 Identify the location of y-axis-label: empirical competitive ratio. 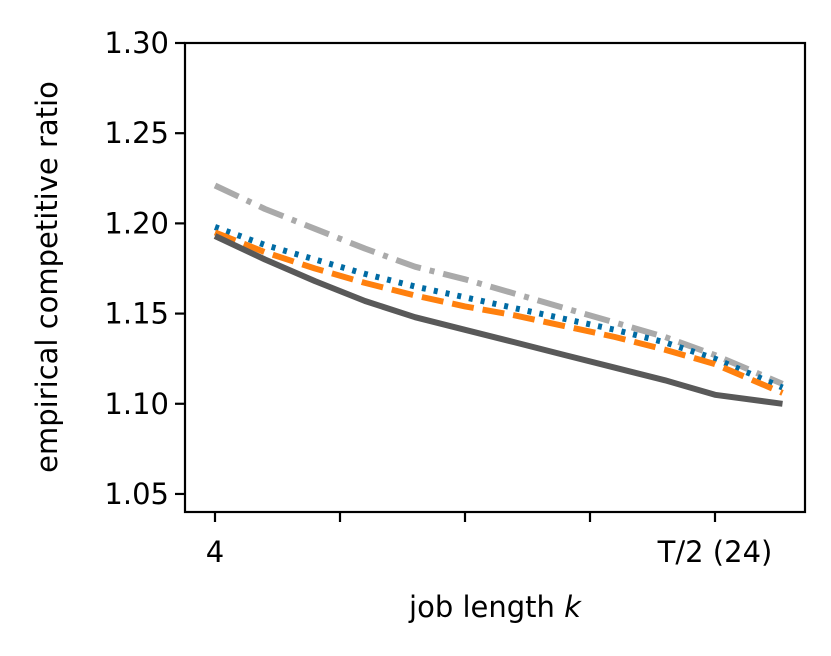
(47, 277).